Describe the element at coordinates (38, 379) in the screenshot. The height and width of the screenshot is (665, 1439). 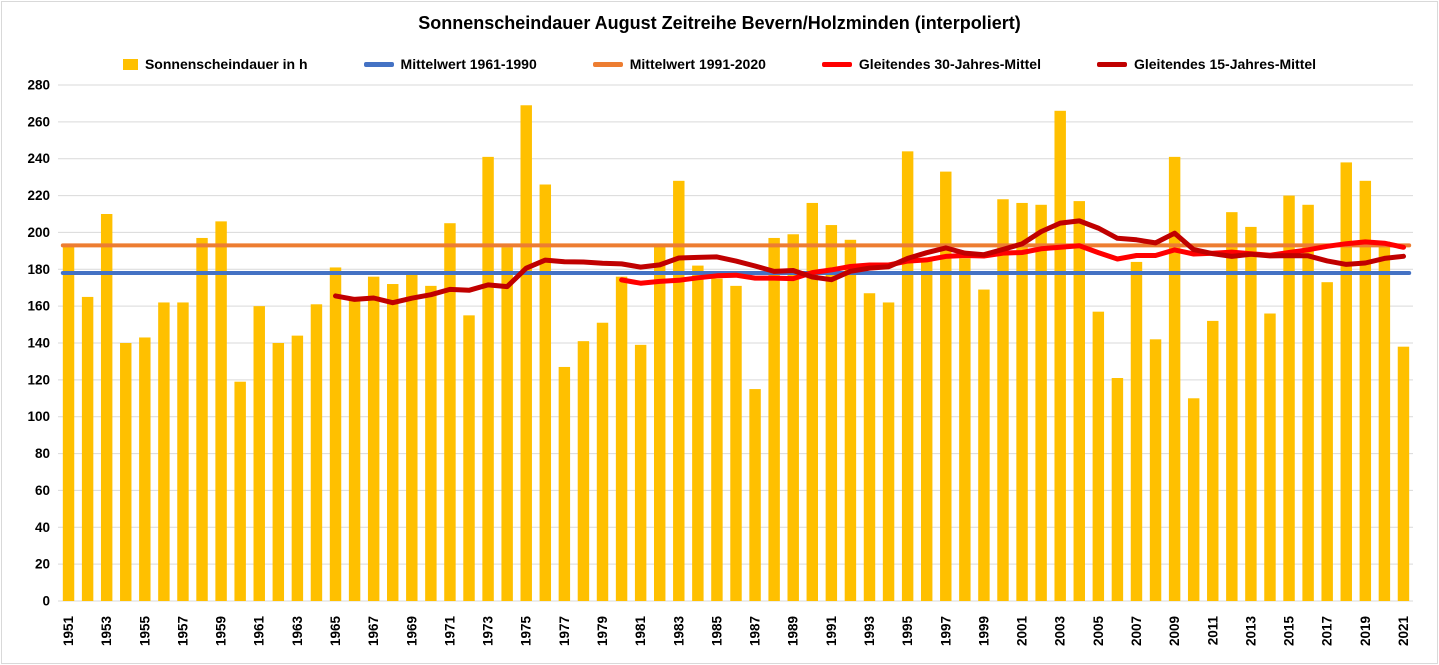
I see `y-tick-label-120: 120` at that location.